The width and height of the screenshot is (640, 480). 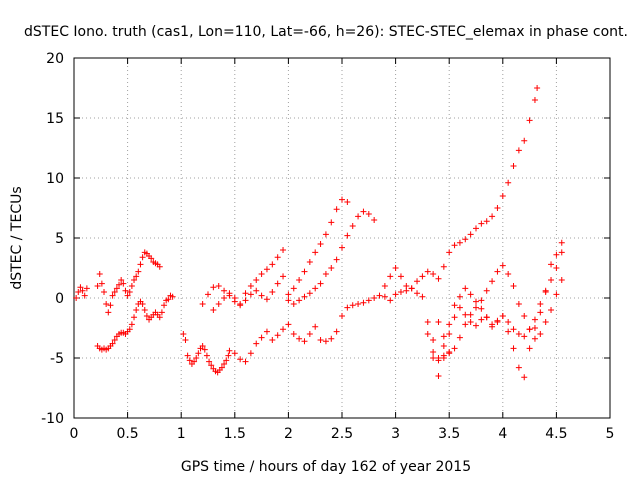 I want to click on y-tick-label: -5, so click(x=57, y=359).